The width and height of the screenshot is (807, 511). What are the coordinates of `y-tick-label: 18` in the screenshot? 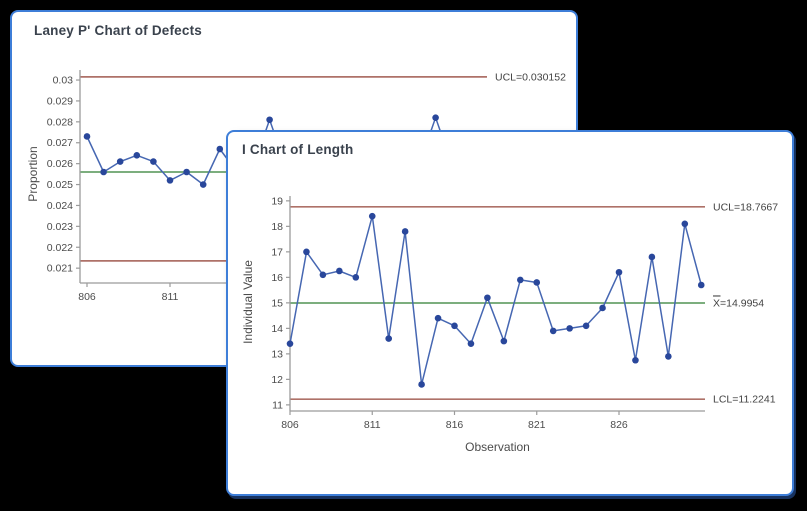 It's located at (277, 227).